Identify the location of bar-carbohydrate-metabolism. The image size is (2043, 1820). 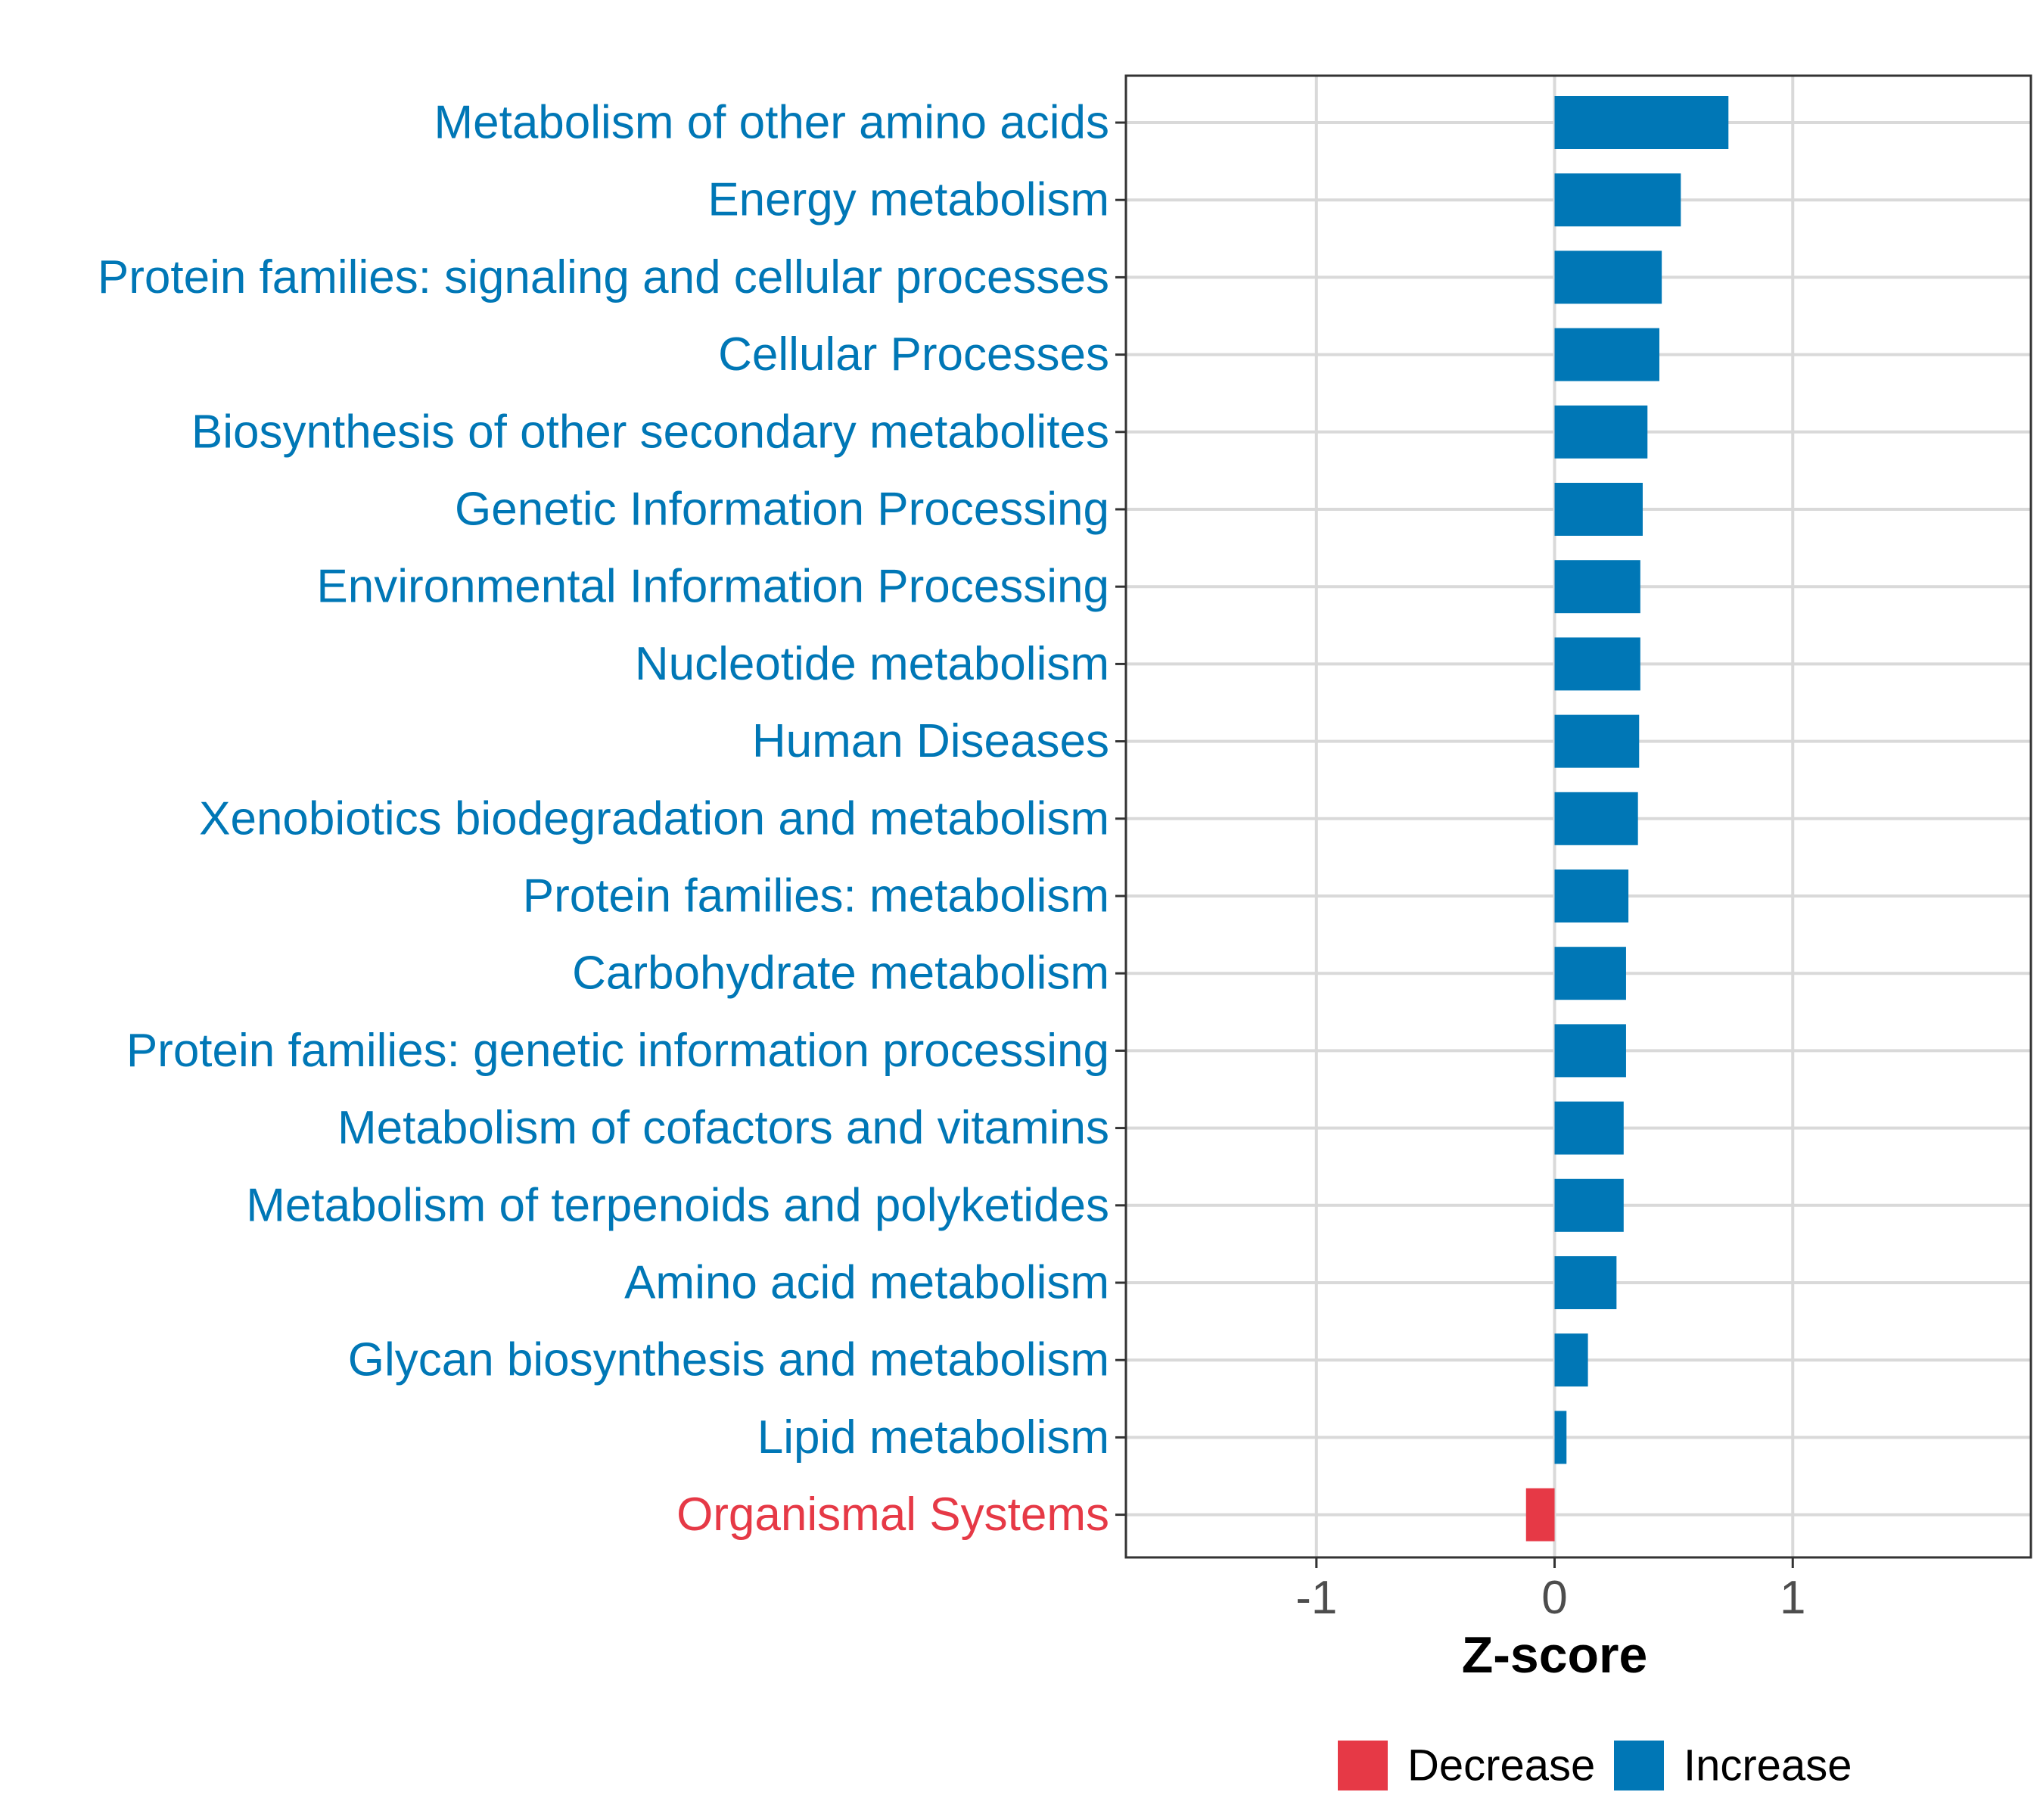
(1590, 973).